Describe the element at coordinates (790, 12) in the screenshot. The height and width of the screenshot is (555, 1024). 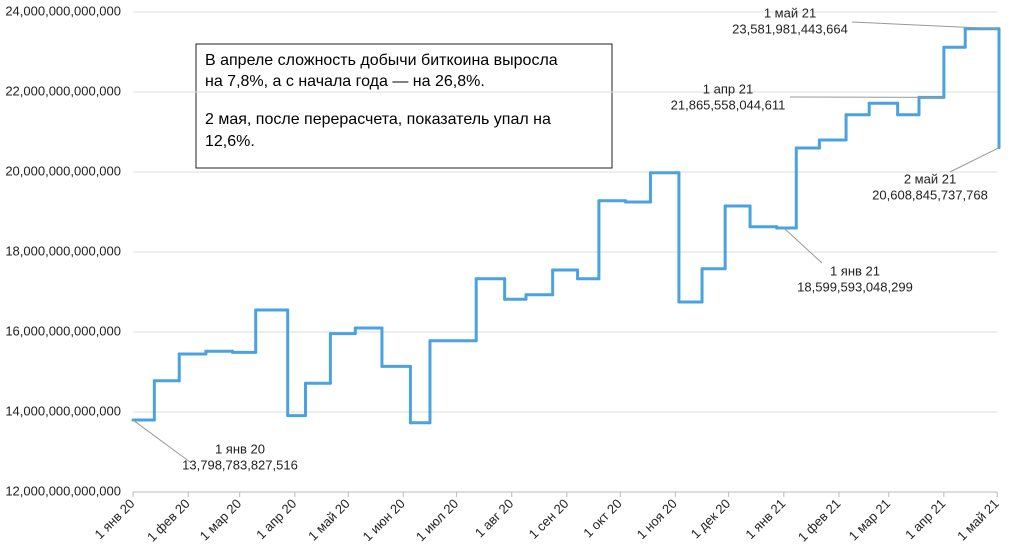
I see `annotation-date: 1 май 21` at that location.